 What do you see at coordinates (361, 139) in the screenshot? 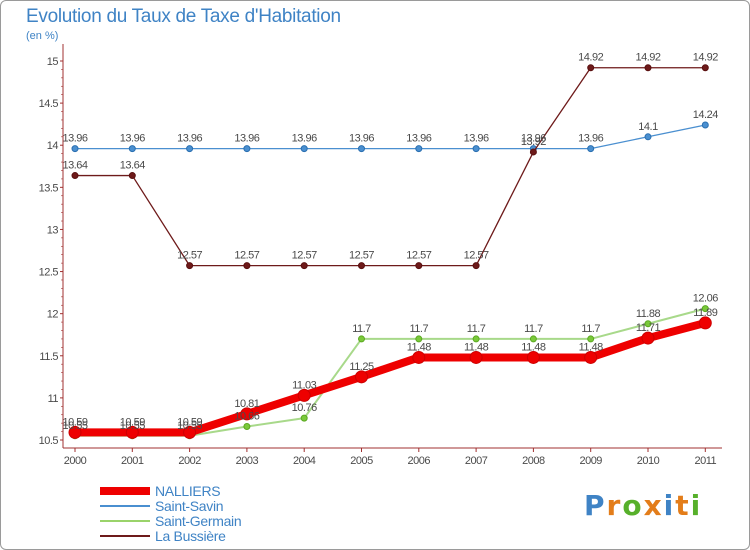
I see `data-label-saint-savin-2005: 13.96` at bounding box center [361, 139].